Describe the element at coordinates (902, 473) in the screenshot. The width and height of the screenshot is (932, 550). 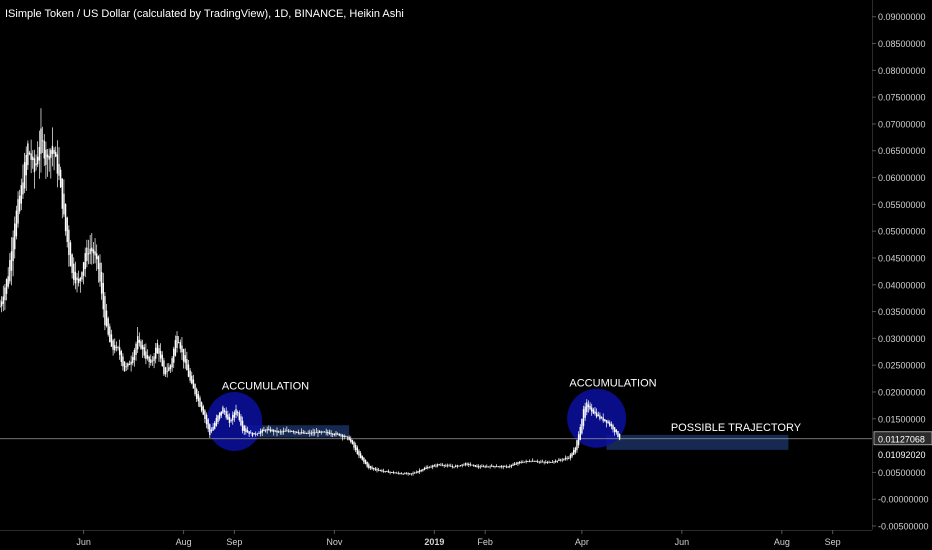
I see `y-tick-label-16: 0.00500000` at that location.